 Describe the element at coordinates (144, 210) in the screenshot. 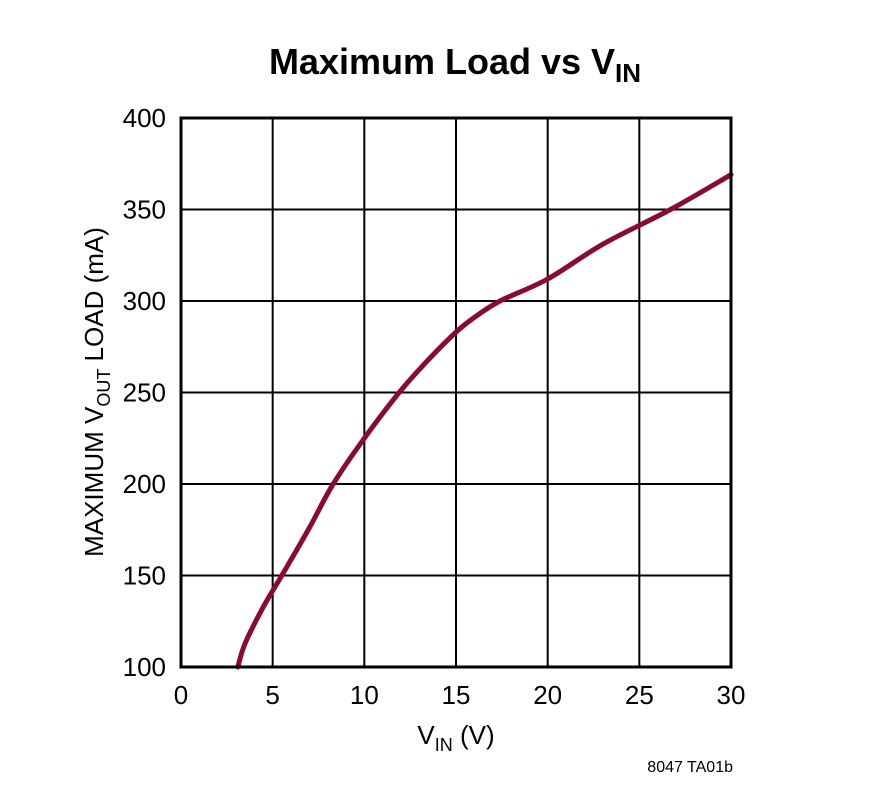

I see `y-tick-label: 350` at that location.